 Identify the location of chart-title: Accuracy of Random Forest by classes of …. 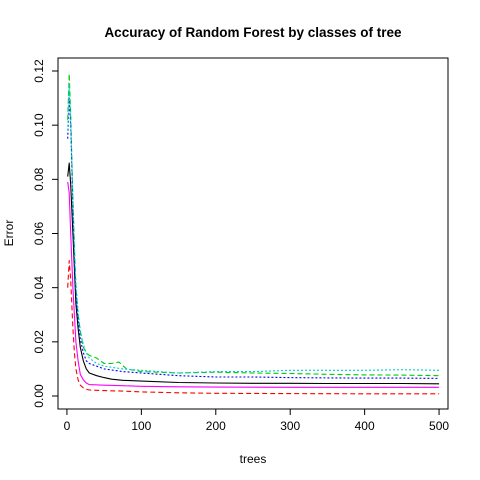
(253, 32).